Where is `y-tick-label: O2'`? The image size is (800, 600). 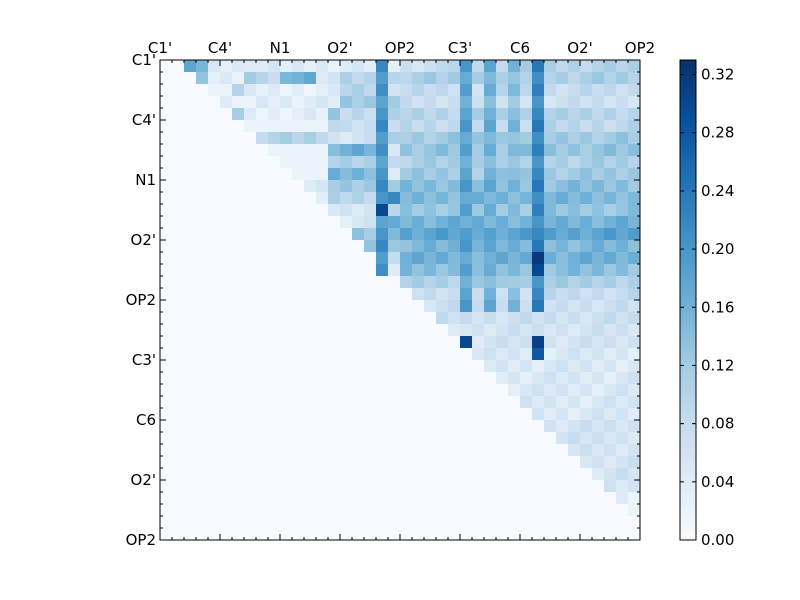 y-tick-label: O2' is located at coordinates (143, 240).